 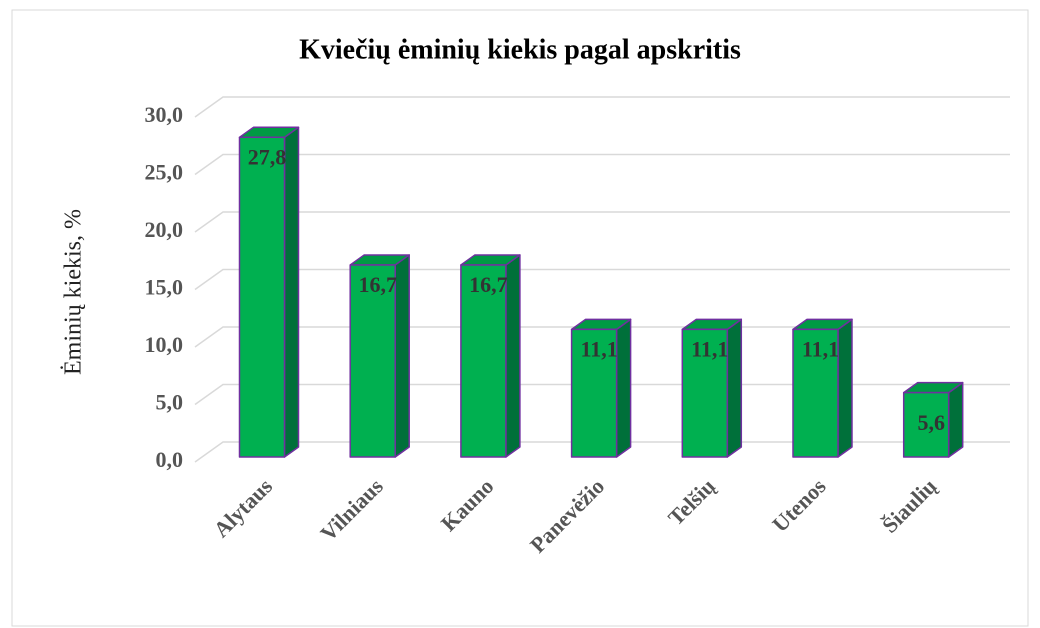 What do you see at coordinates (520, 49) in the screenshot?
I see `chart-title: Kviečių ėminių kiekis pagal apskritis` at bounding box center [520, 49].